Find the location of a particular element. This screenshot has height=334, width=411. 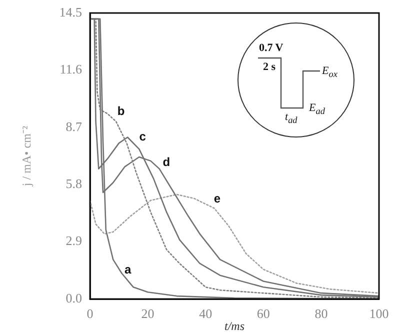

annotation: E$_{ad}$ is located at coordinates (317, 109).